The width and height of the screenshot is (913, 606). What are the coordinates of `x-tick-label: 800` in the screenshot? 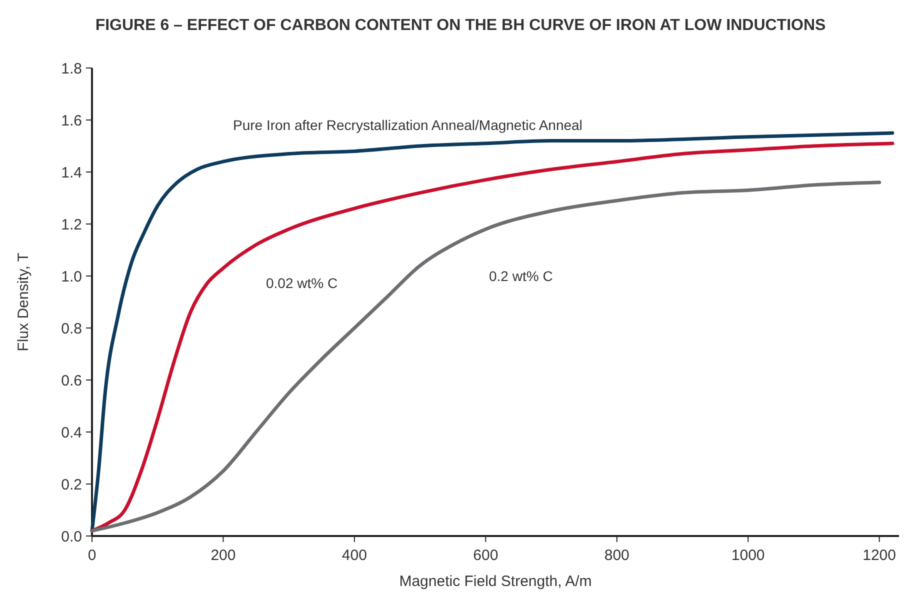 It's located at (617, 555).